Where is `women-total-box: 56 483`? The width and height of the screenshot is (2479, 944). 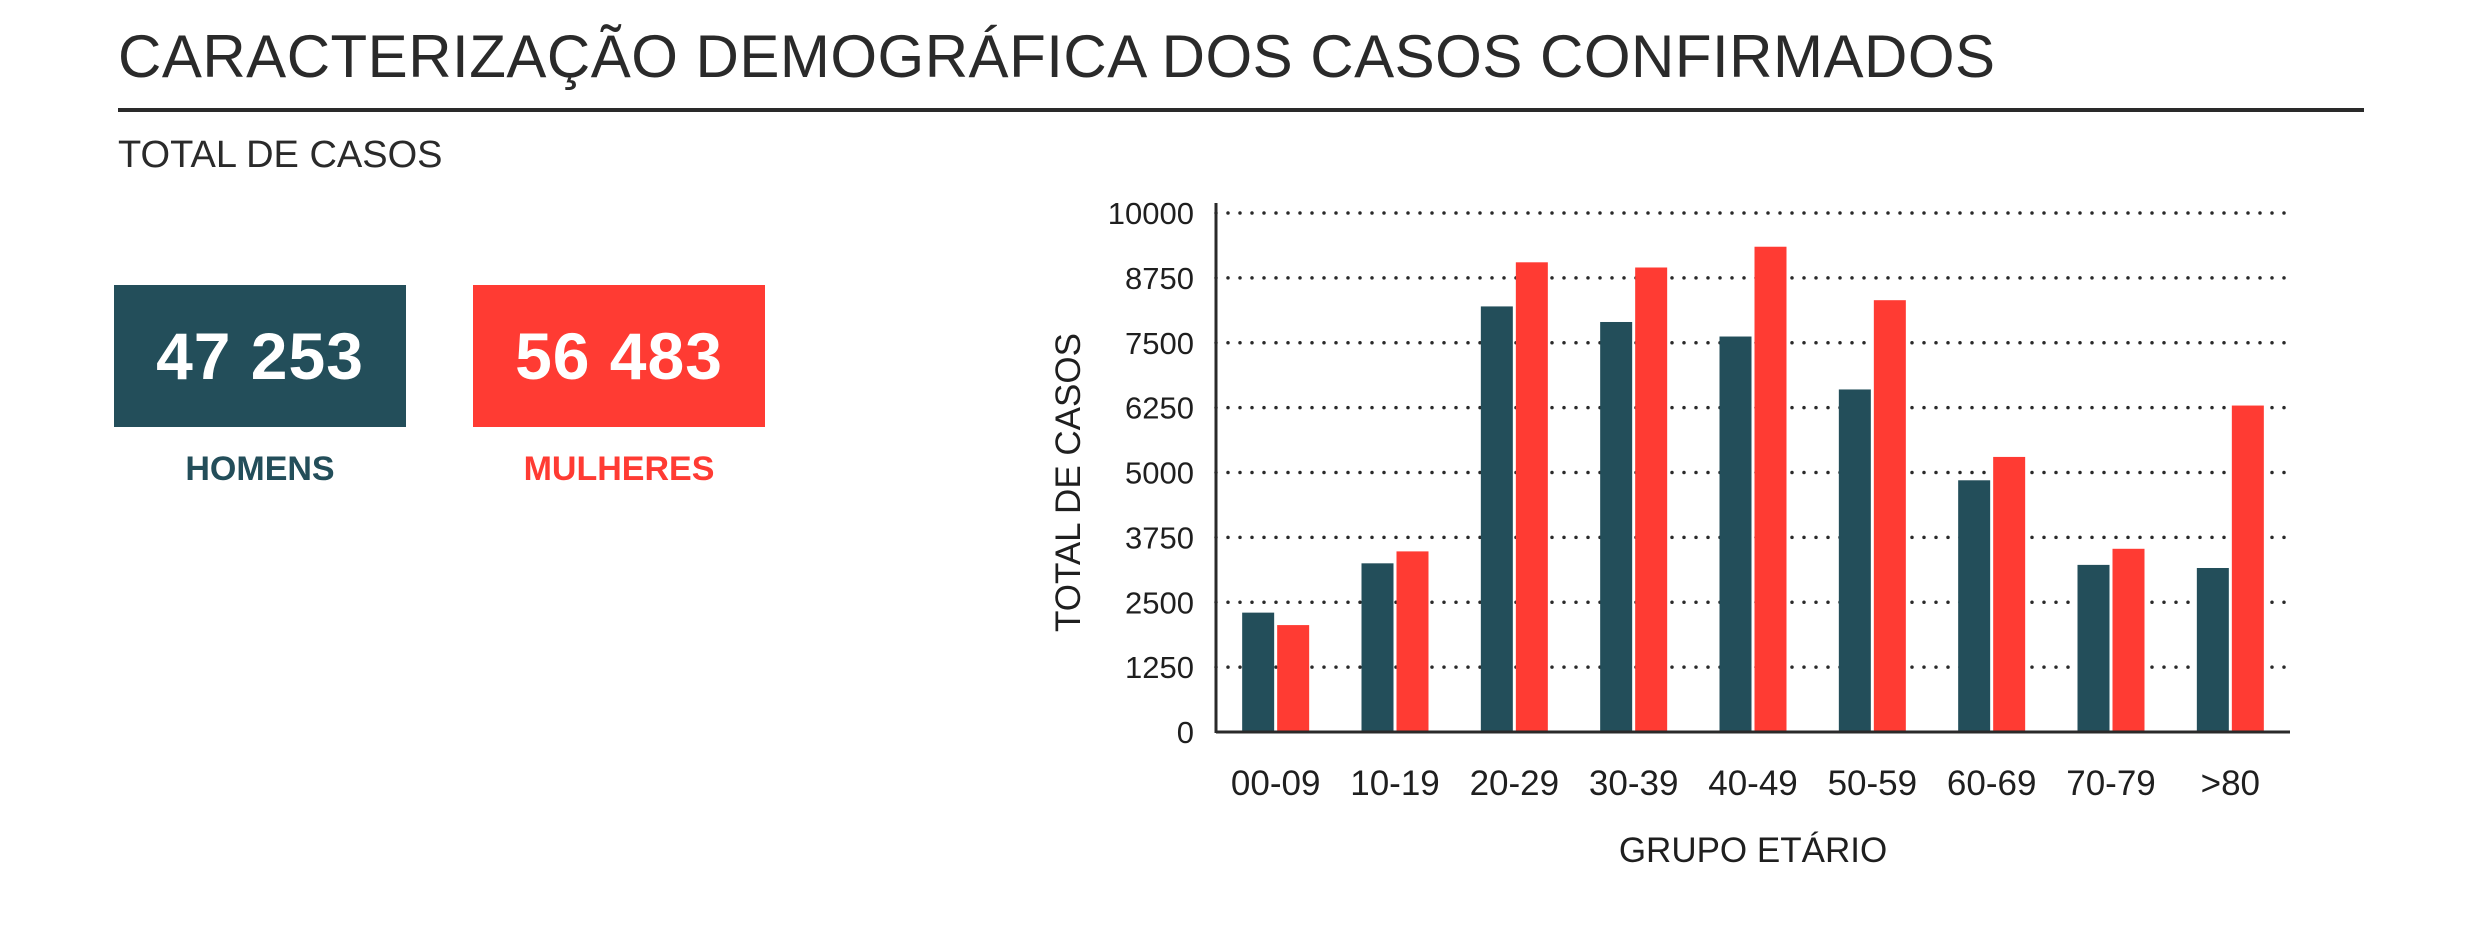
women-total-box: 56 483 is located at coordinates (619, 356).